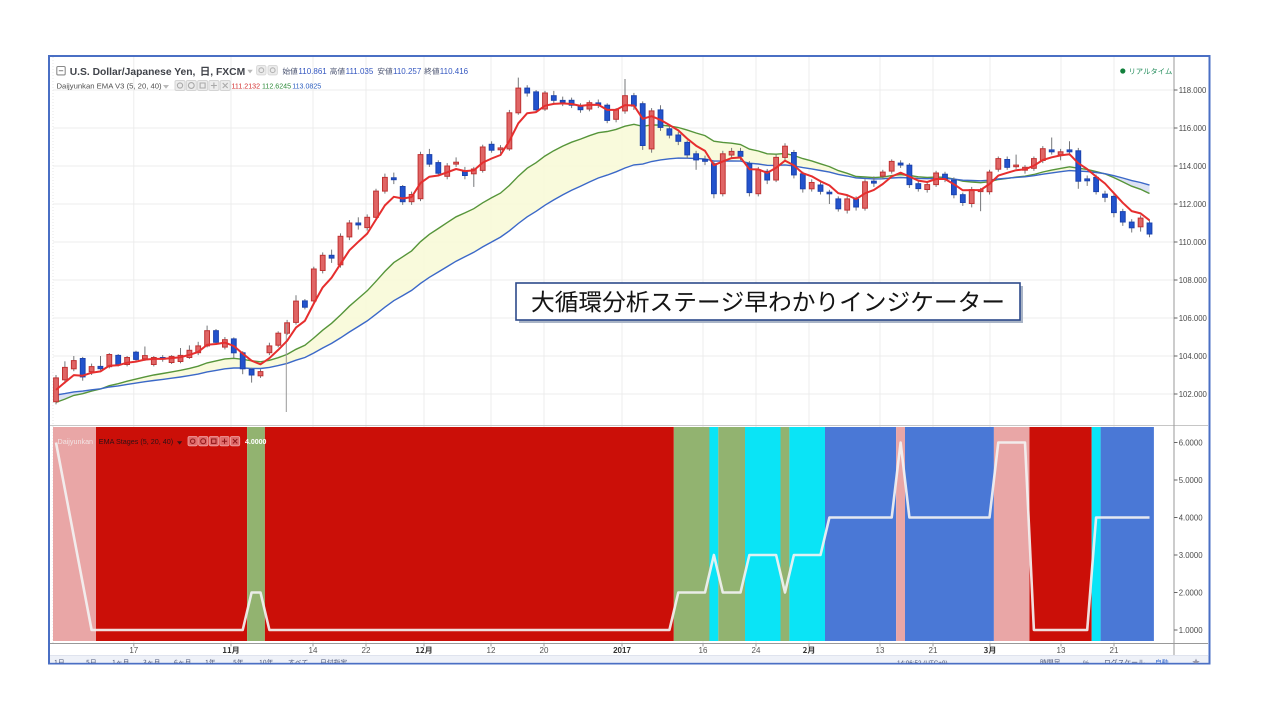  I want to click on svg-text: 111.035, so click(360, 71).